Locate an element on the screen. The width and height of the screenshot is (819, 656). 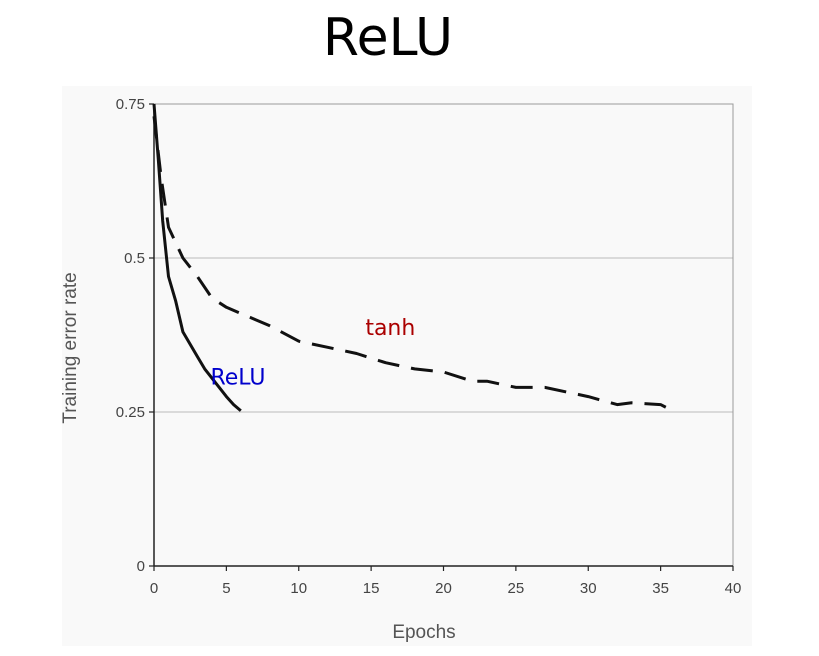
x-tick-label-6: 30 is located at coordinates (588, 588).